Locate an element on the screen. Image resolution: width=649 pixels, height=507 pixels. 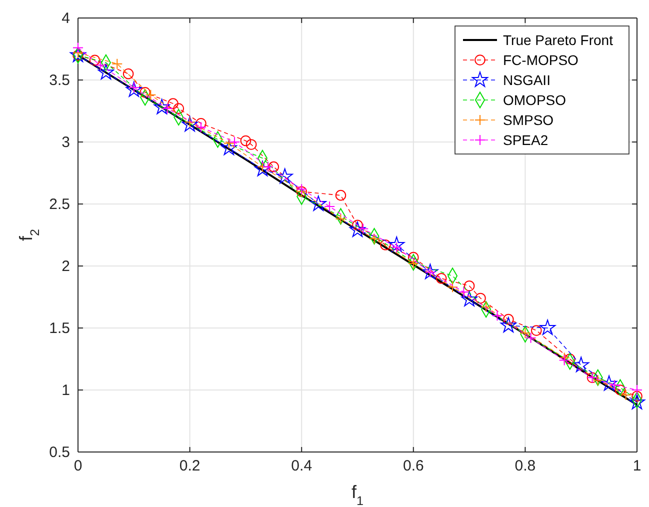
y-tick-label: 2.5 is located at coordinates (59, 204).